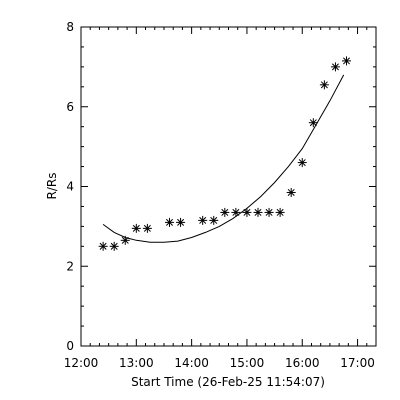 This screenshot has width=400, height=400. I want to click on y-tick-label: 6, so click(70, 107).